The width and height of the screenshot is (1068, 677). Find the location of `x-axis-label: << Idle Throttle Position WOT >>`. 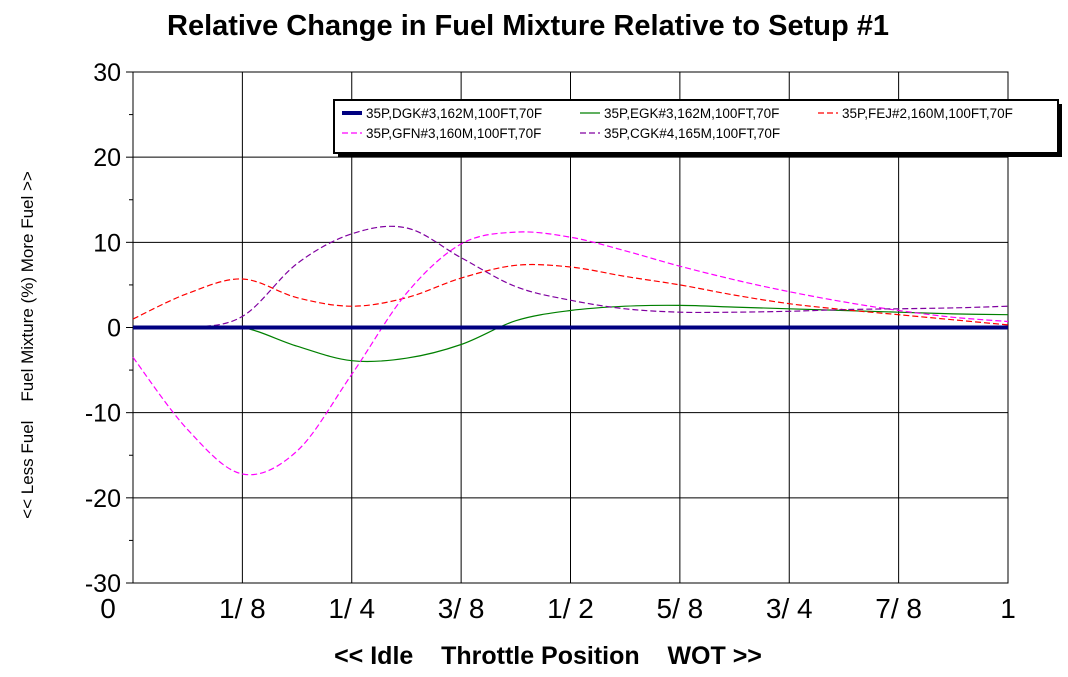

x-axis-label: << Idle Throttle Position WOT >> is located at coordinates (548, 656).